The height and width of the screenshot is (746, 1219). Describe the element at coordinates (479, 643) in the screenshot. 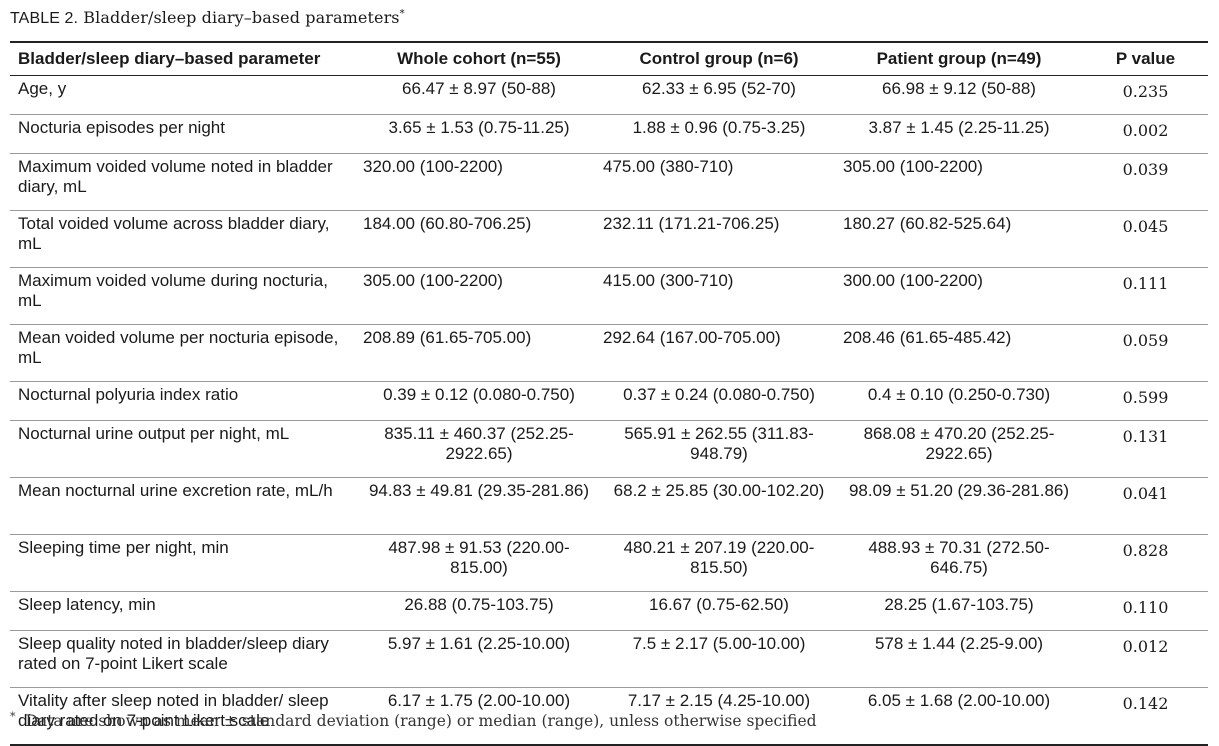

I see `cell-whole-cohort: 5.97 ± 1.61 (2.25-10.00)` at that location.